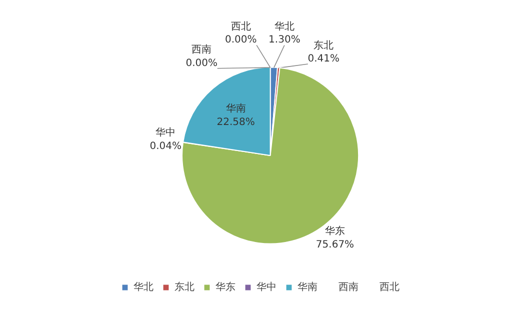  I want to click on slice-label: 东北, so click(324, 45).